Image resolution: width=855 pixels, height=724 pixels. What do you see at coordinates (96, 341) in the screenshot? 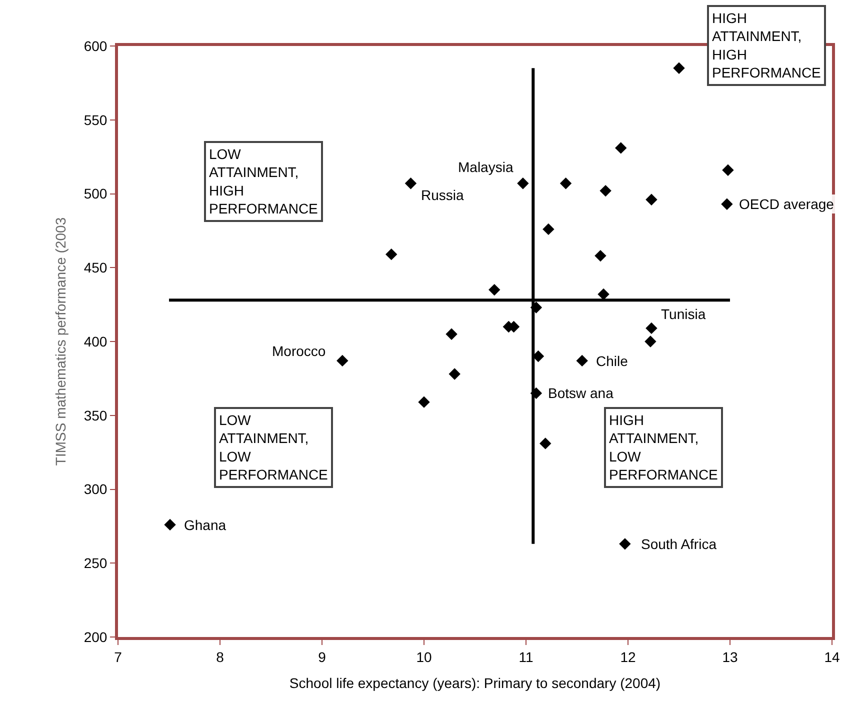
I see `y-tick-label: 400` at bounding box center [96, 341].